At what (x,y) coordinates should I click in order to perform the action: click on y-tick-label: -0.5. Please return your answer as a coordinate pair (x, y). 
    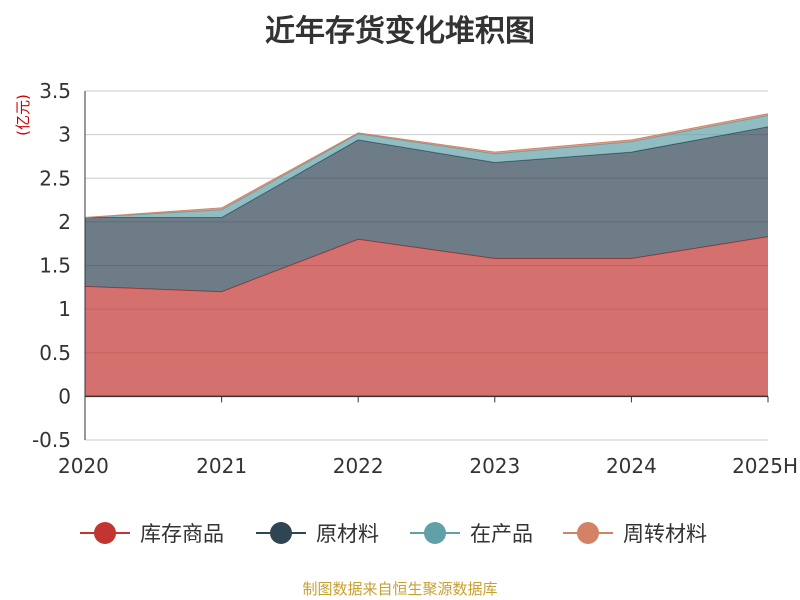
    Looking at the image, I should click on (51, 440).